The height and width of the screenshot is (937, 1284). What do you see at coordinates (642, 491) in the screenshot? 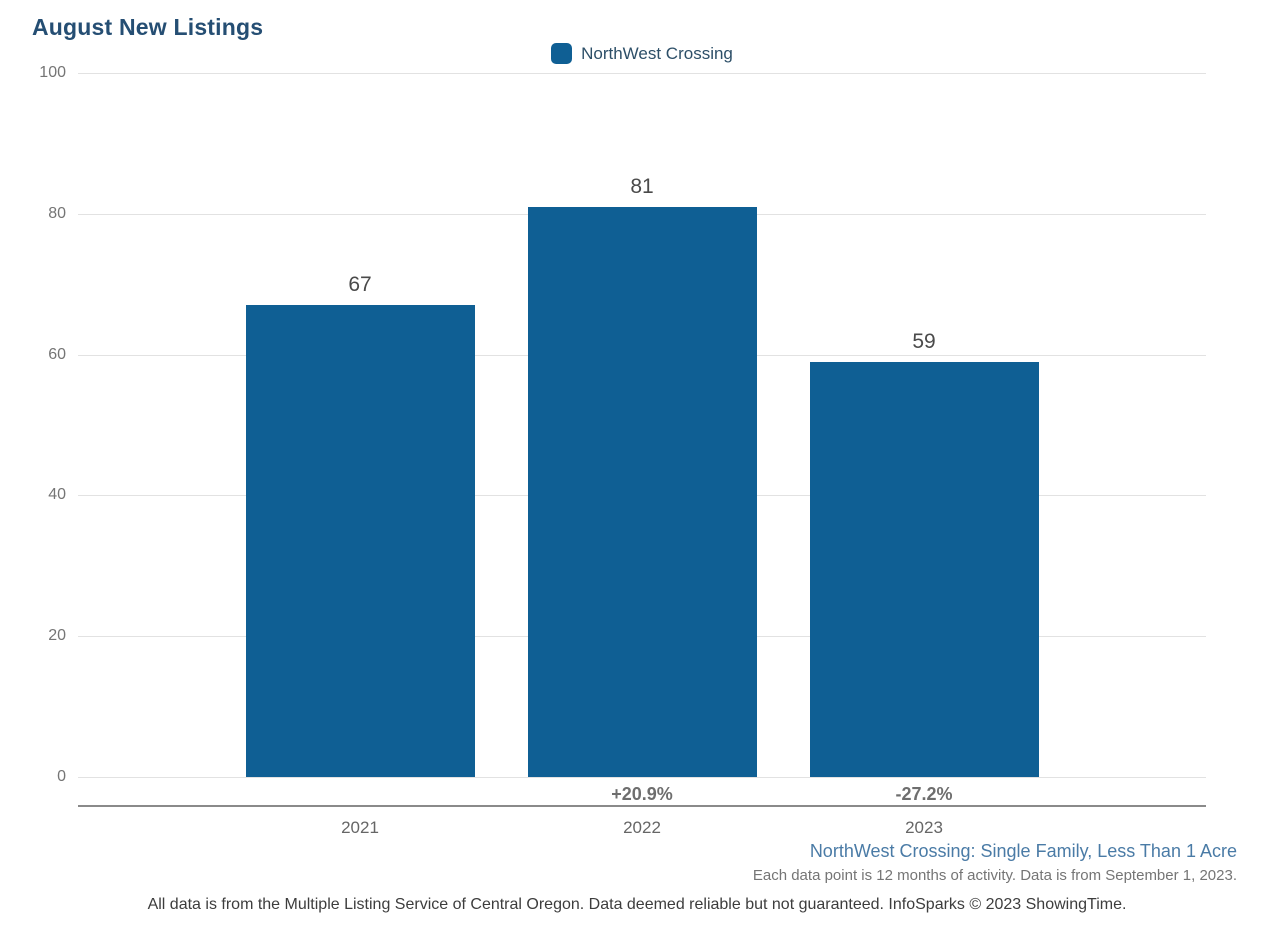
I see `bar-2022` at bounding box center [642, 491].